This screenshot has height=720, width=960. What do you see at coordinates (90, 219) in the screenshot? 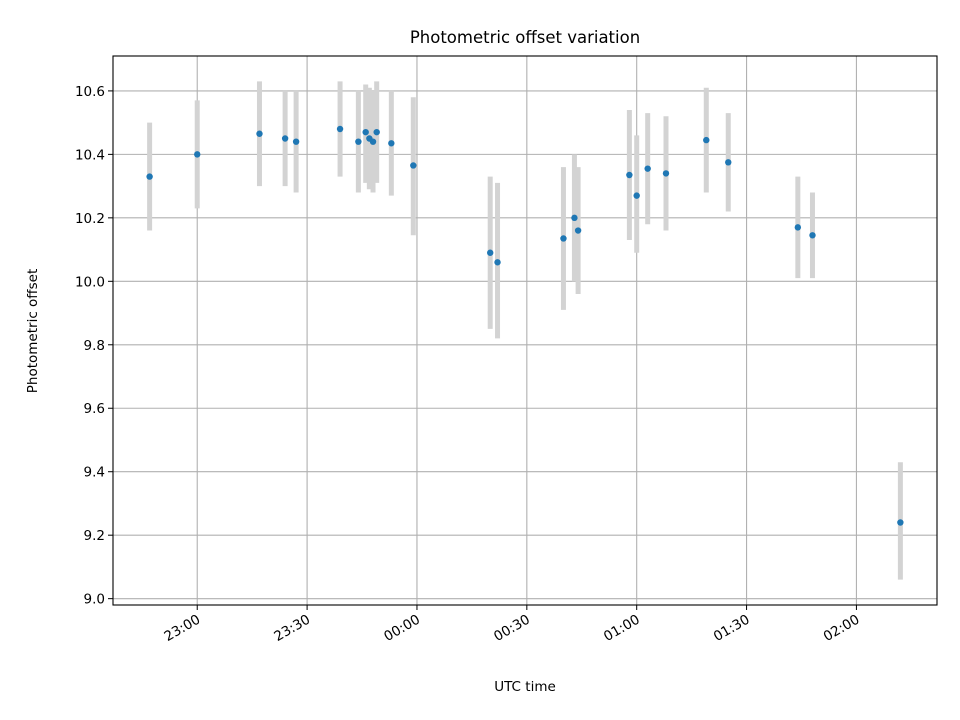
I see `y-tick-label: 10.2` at bounding box center [90, 219].